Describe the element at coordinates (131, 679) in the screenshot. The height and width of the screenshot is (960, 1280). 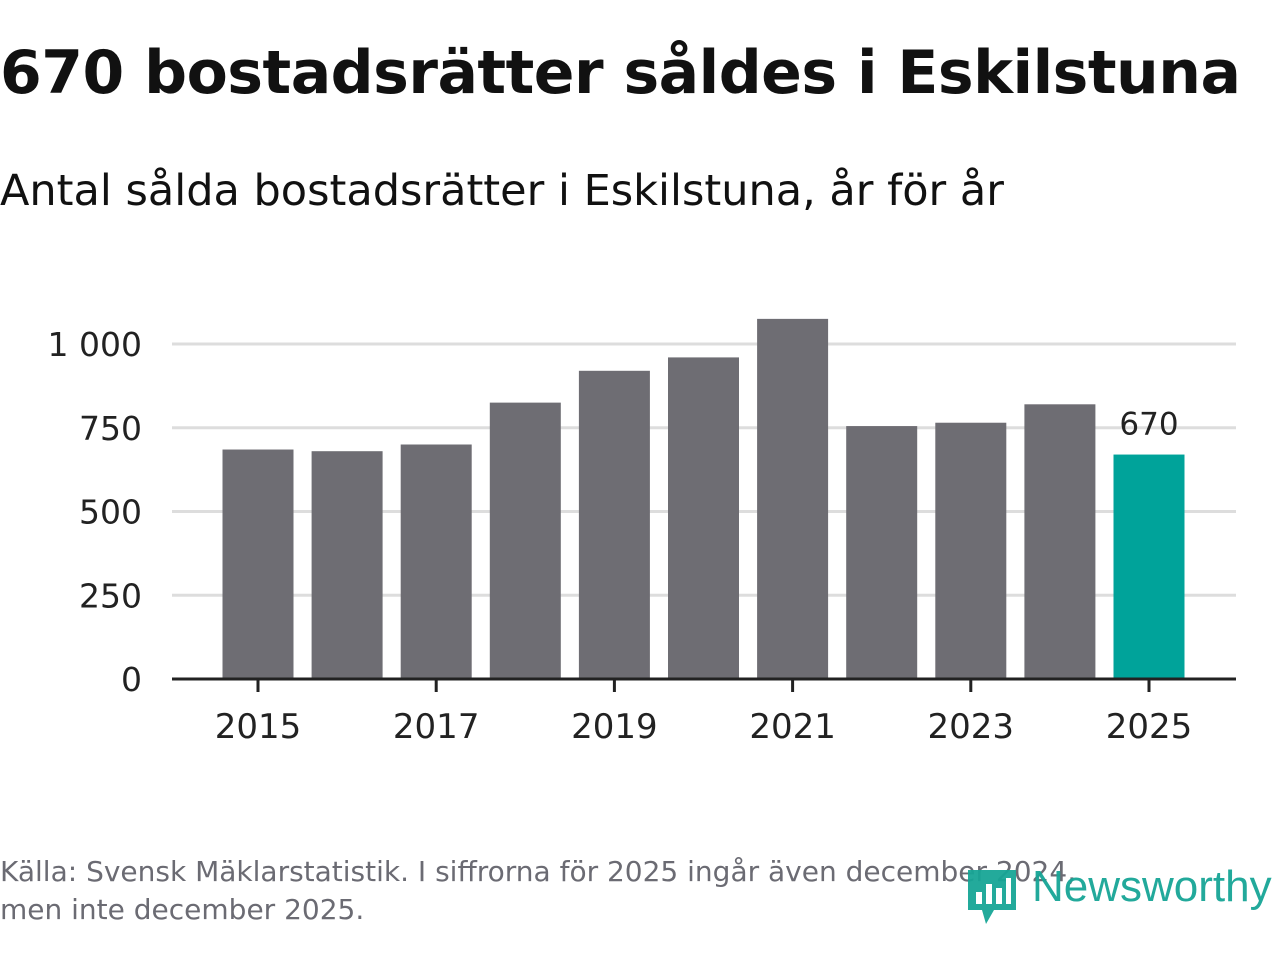
I see `y-tick-label: 0` at that location.